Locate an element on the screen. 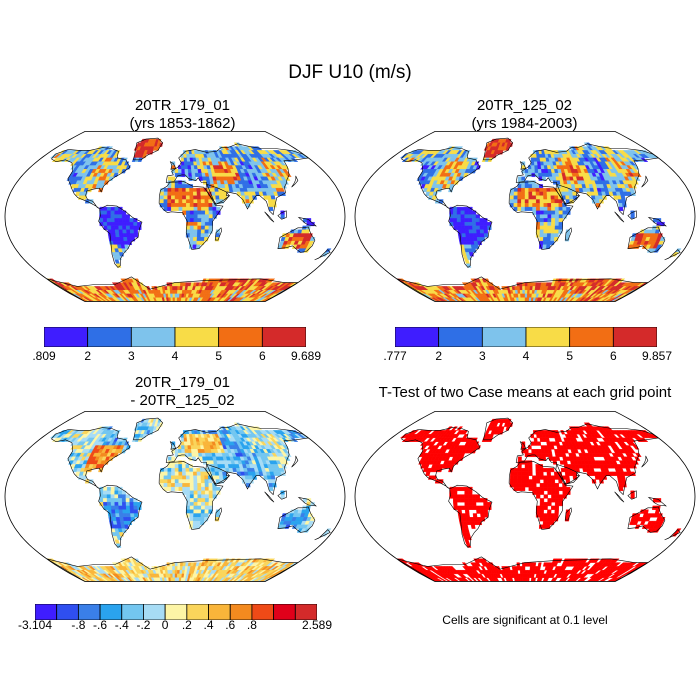  coastline-australia is located at coordinates (646, 239).